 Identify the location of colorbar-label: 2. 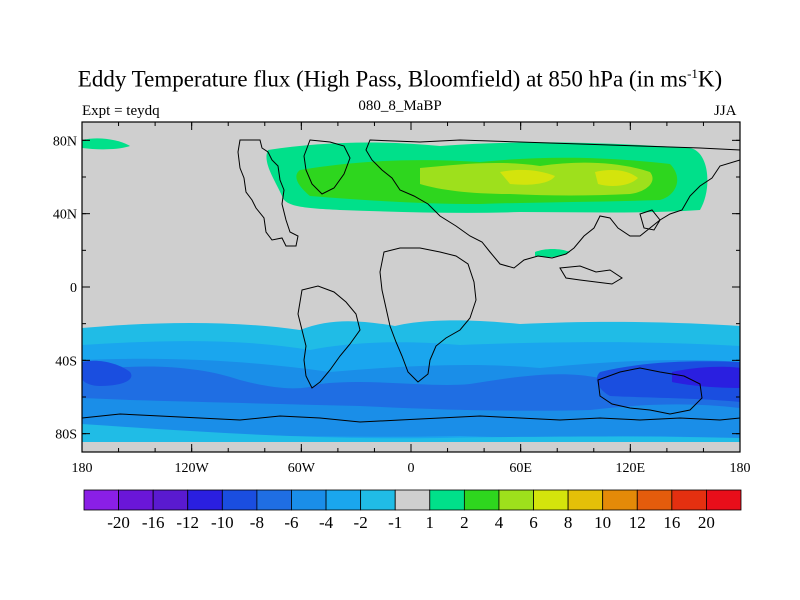
(464, 522).